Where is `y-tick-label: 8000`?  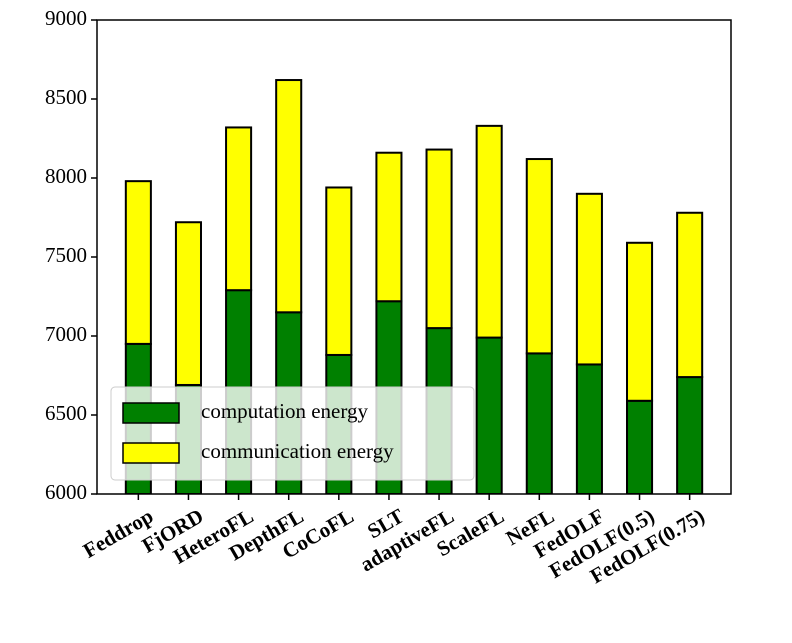 y-tick-label: 8000 is located at coordinates (66, 176).